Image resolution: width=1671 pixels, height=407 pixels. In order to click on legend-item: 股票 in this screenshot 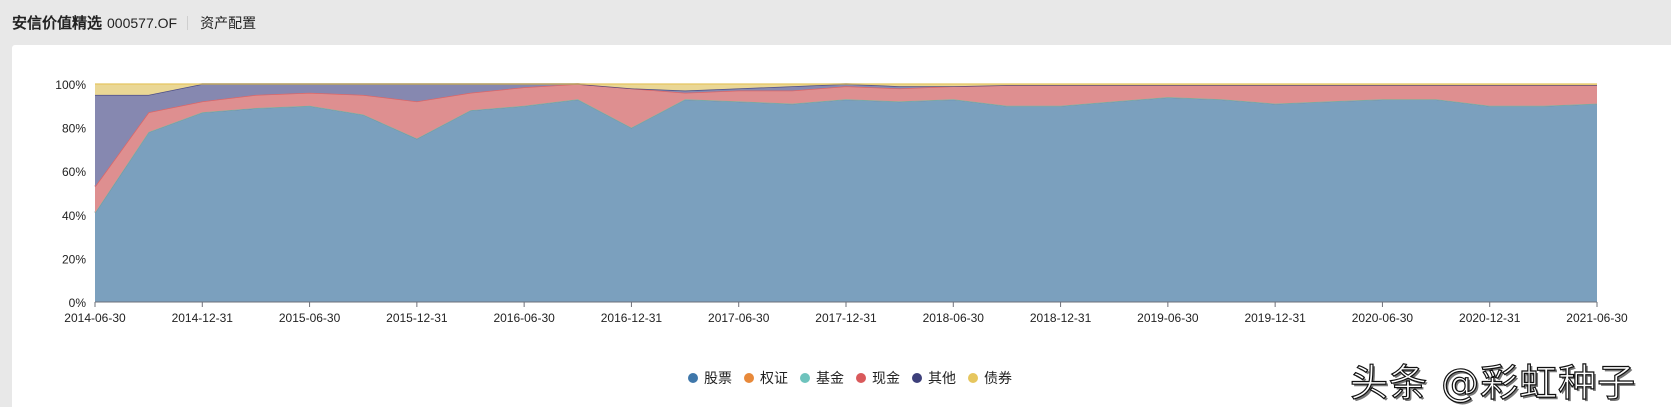, I will do `click(710, 378)`.